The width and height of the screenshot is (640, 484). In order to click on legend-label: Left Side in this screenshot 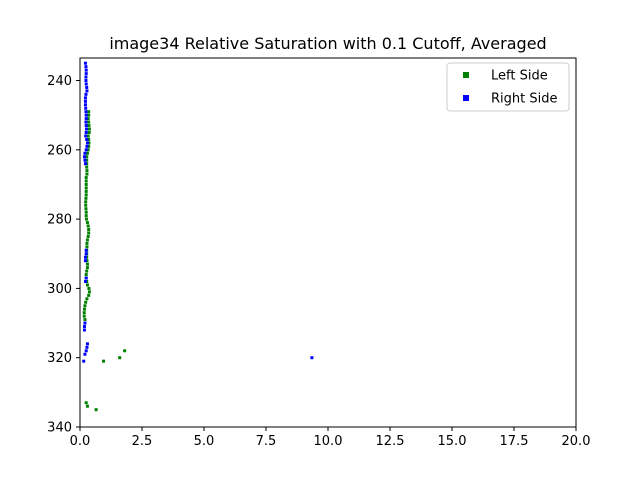, I will do `click(519, 76)`.